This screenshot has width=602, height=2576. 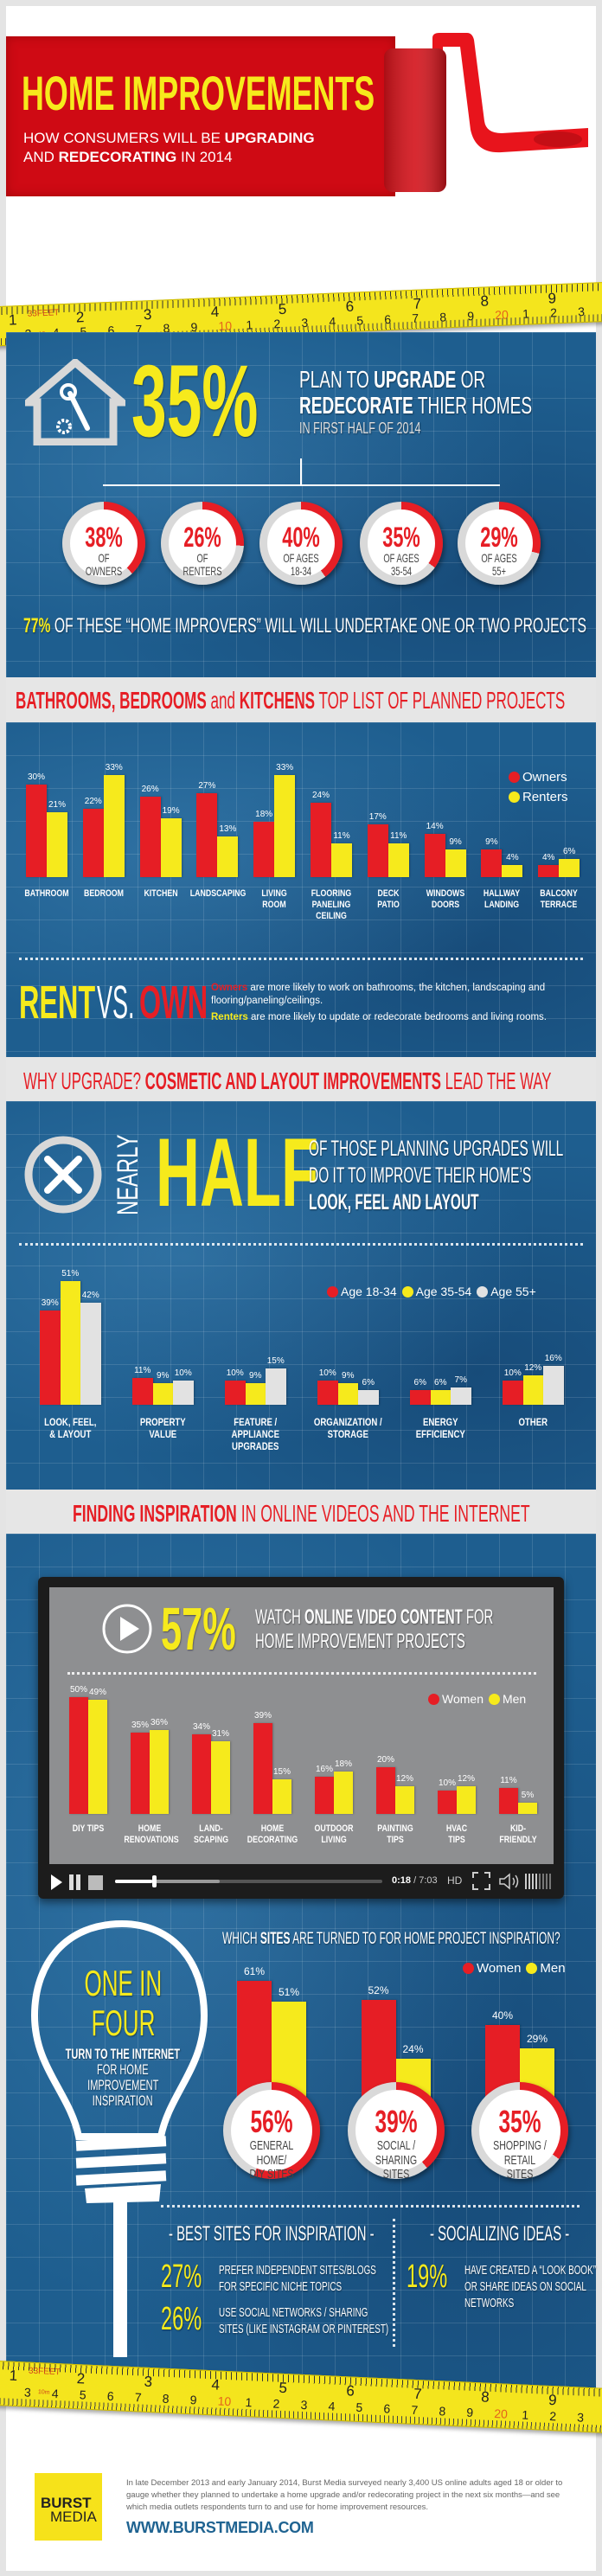 I want to click on volume-icon, so click(x=509, y=1881).